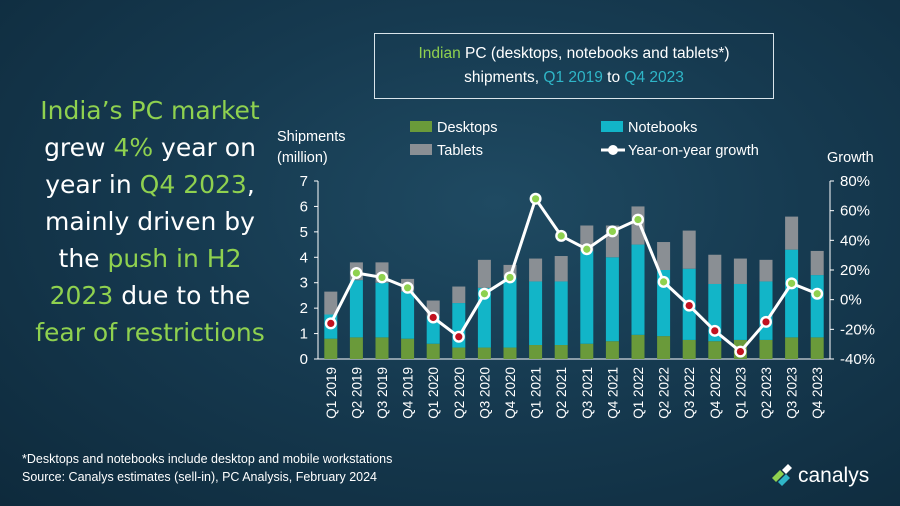 This screenshot has height=506, width=900. What do you see at coordinates (855, 181) in the screenshot?
I see `y2-tick-label: 80%` at bounding box center [855, 181].